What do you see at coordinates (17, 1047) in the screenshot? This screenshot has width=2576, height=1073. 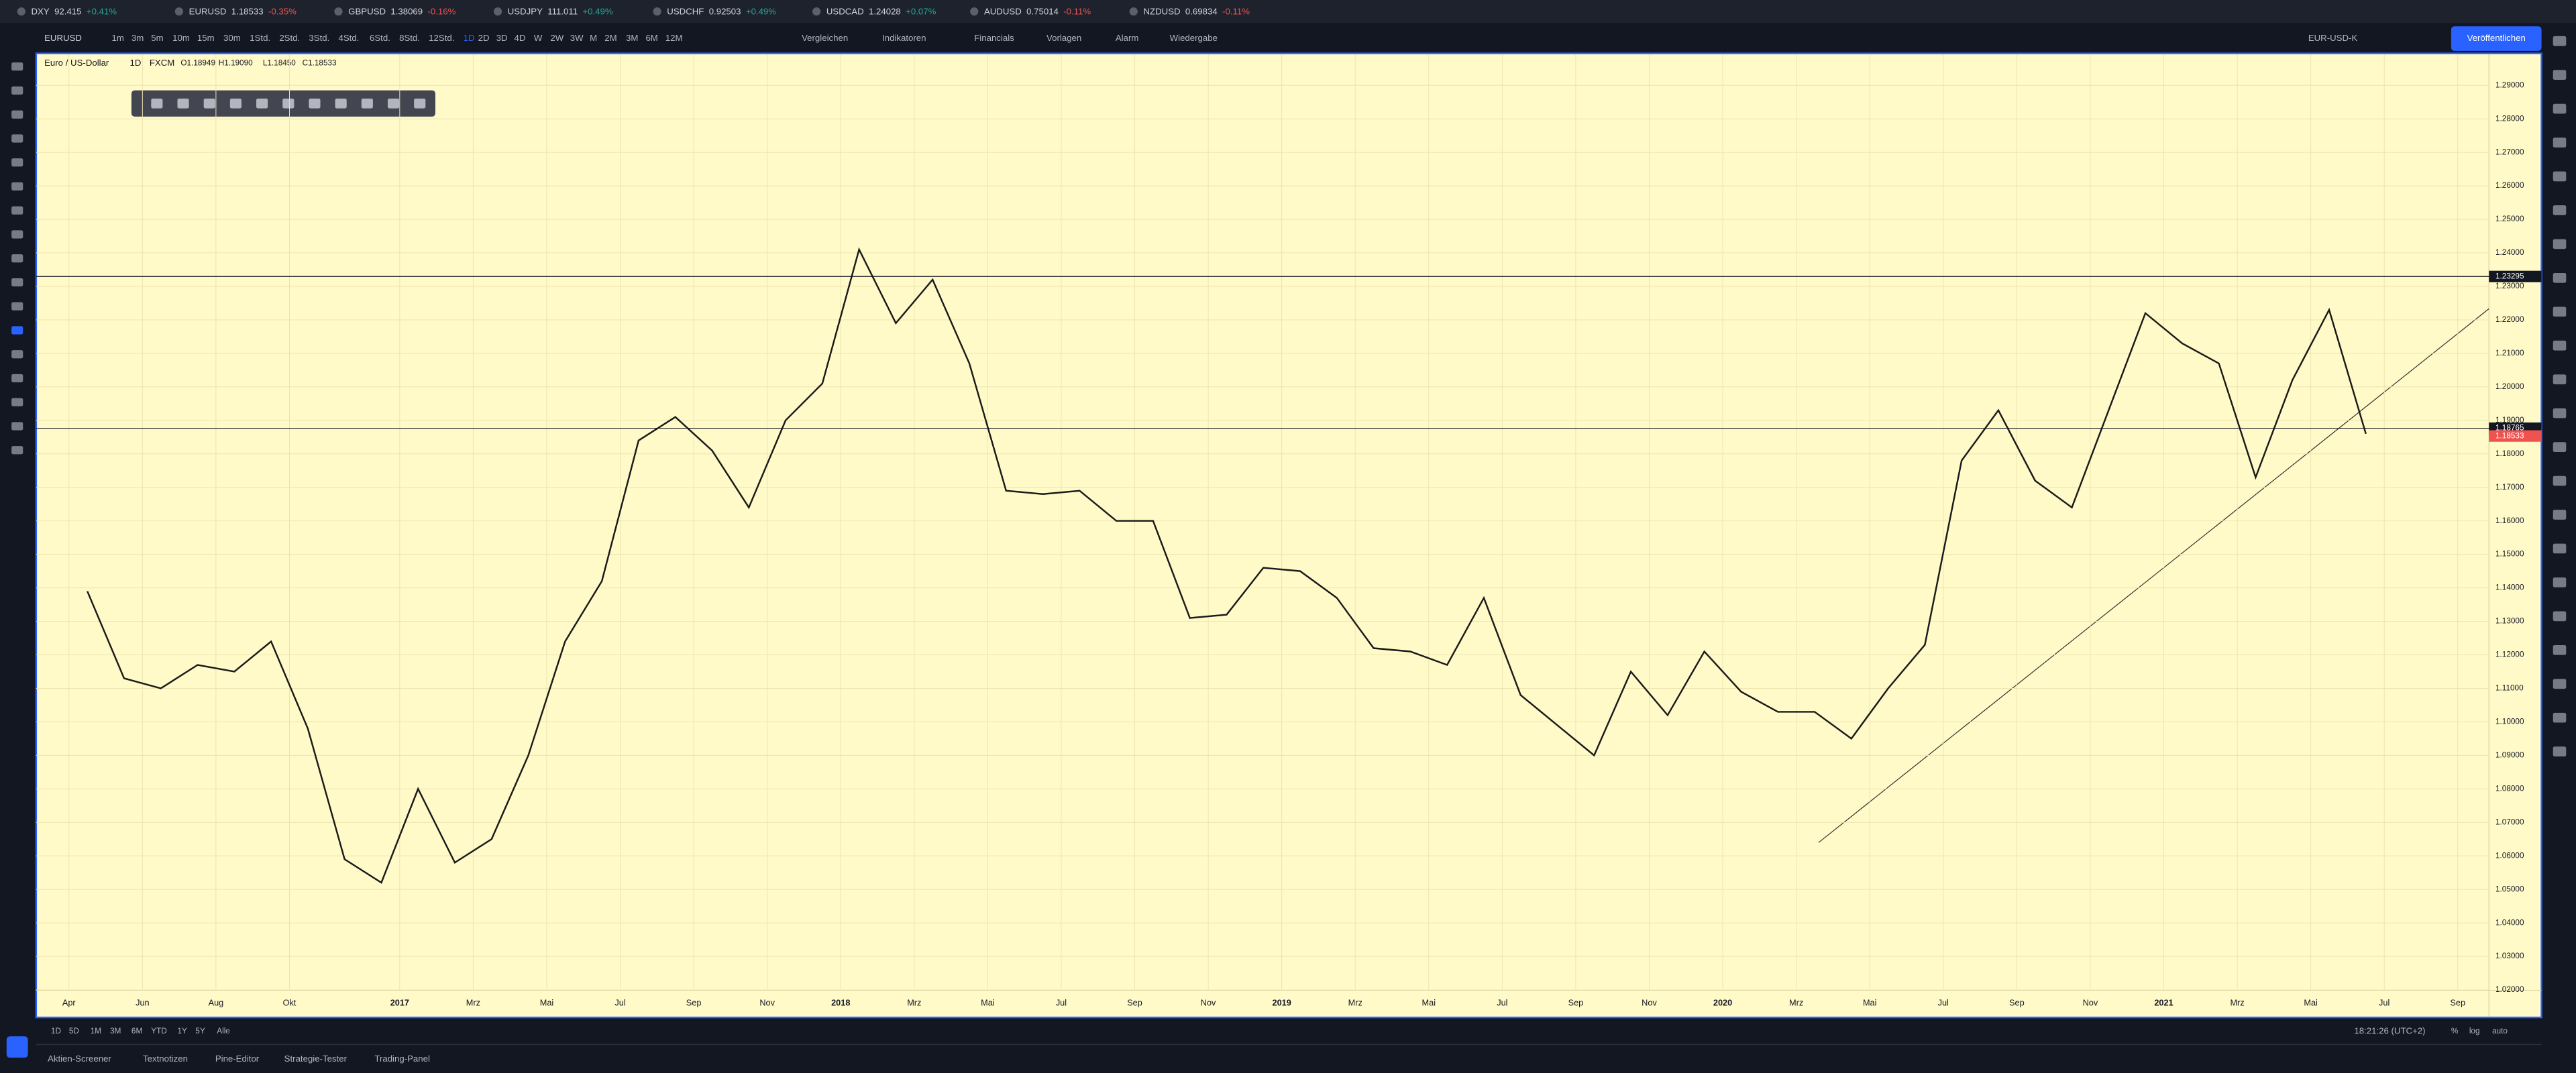 I see `favorites-button` at bounding box center [17, 1047].